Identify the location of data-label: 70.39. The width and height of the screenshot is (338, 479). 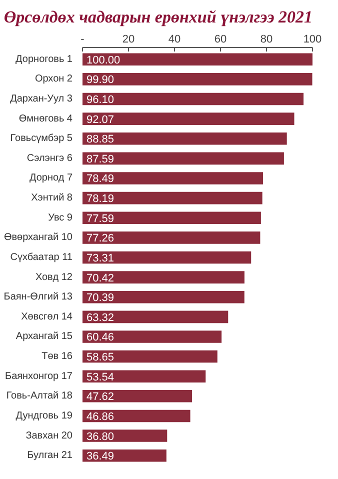
(100, 298).